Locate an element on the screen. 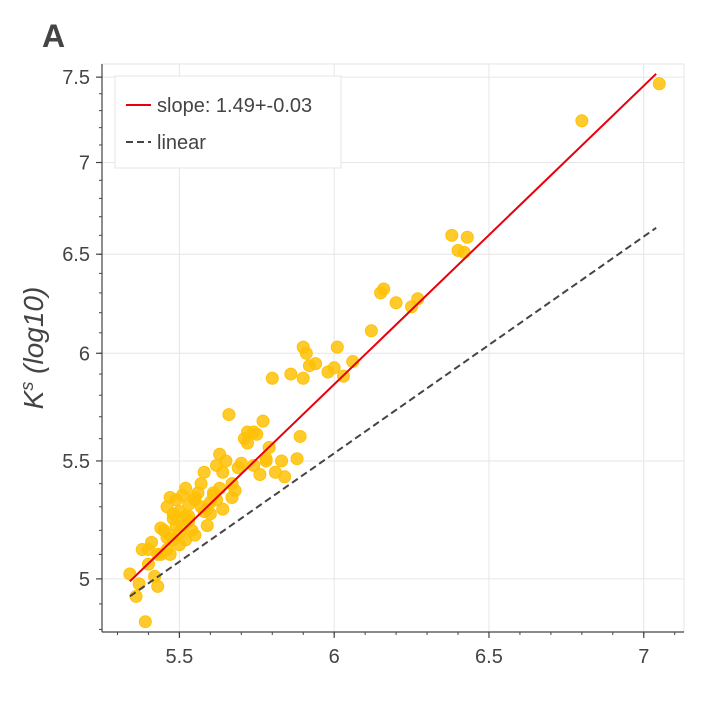  legend: slope: 1.49+-0.03 linear is located at coordinates (228, 122).